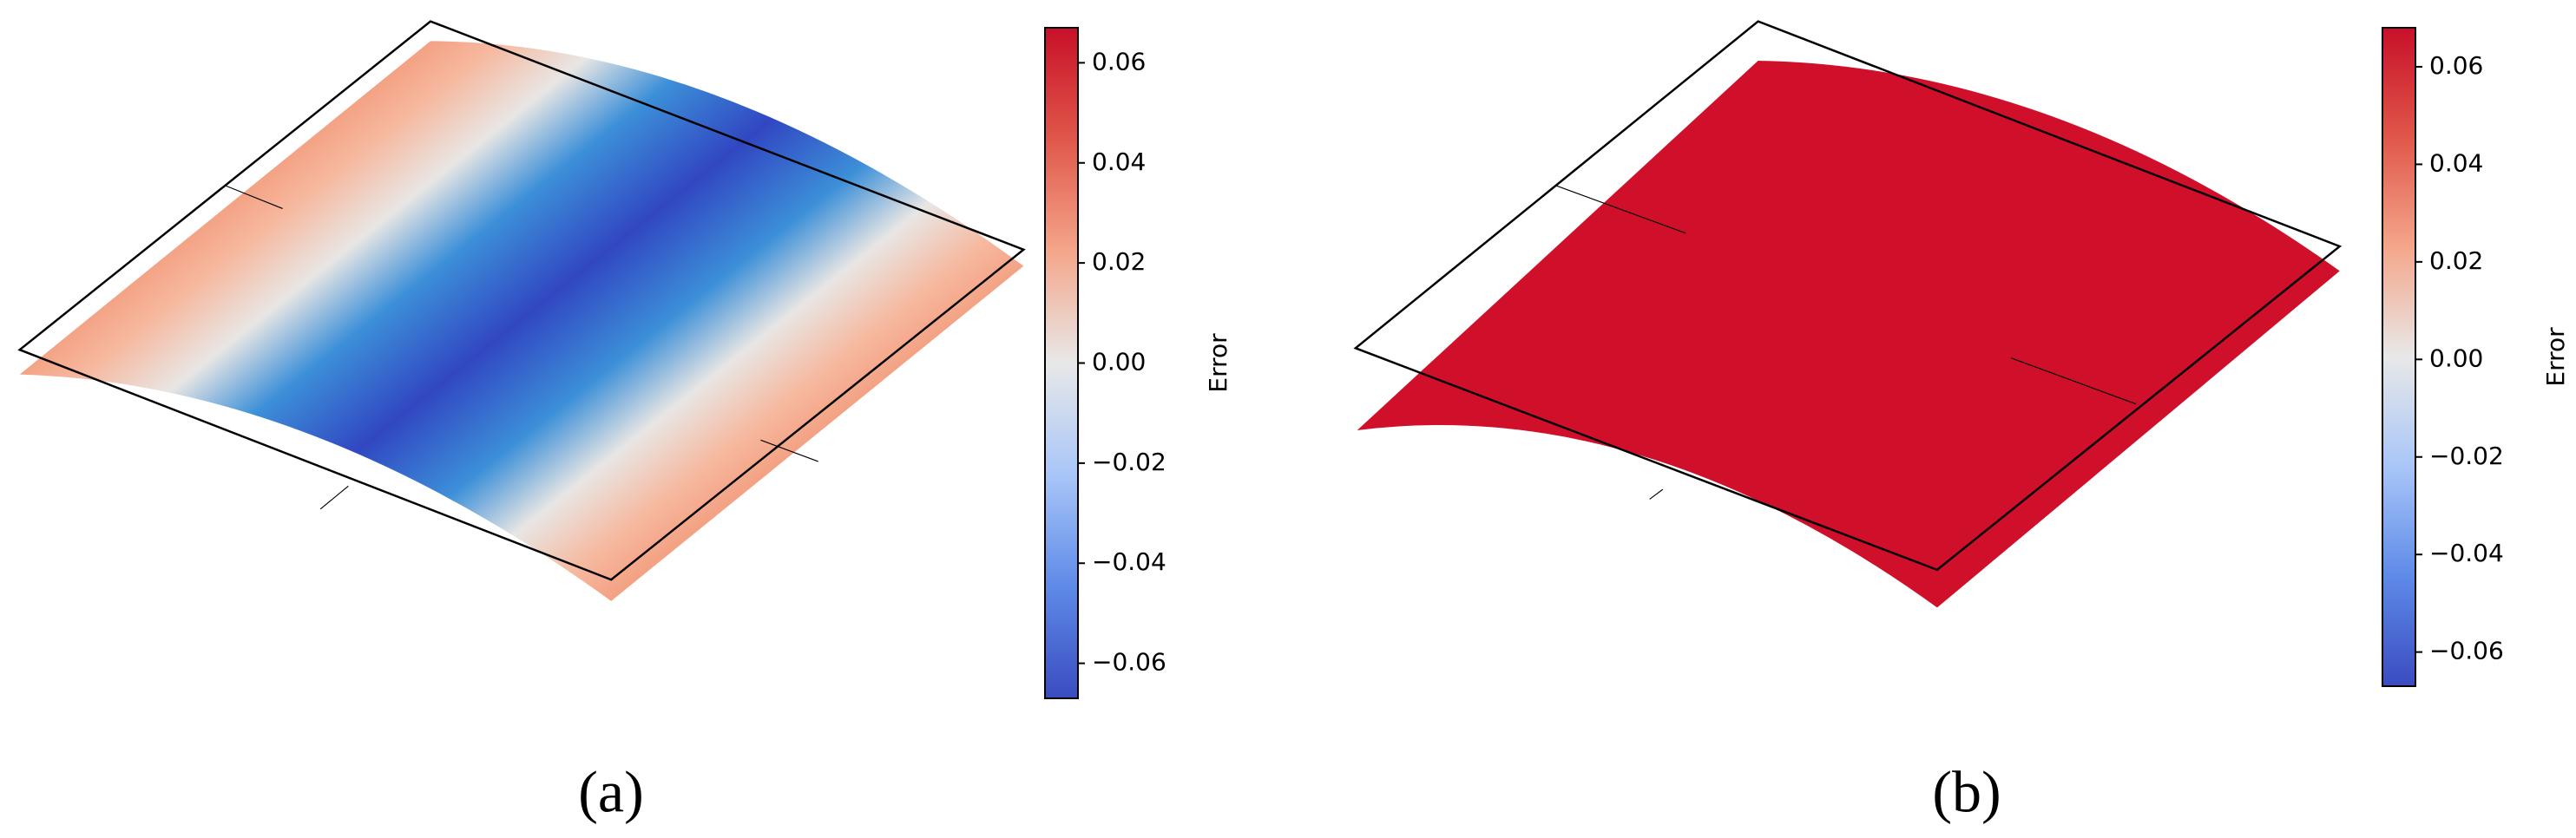 This screenshot has height=838, width=2576. I want to click on caption: (a), so click(610, 792).